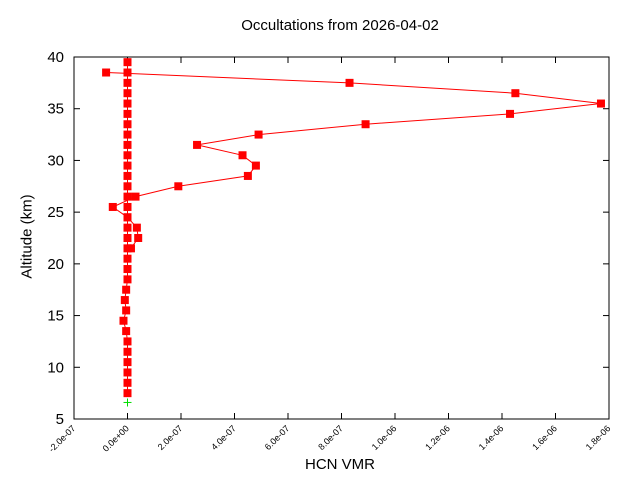 The image size is (640, 480). Describe the element at coordinates (55, 264) in the screenshot. I see `y-tick-label: 20` at that location.